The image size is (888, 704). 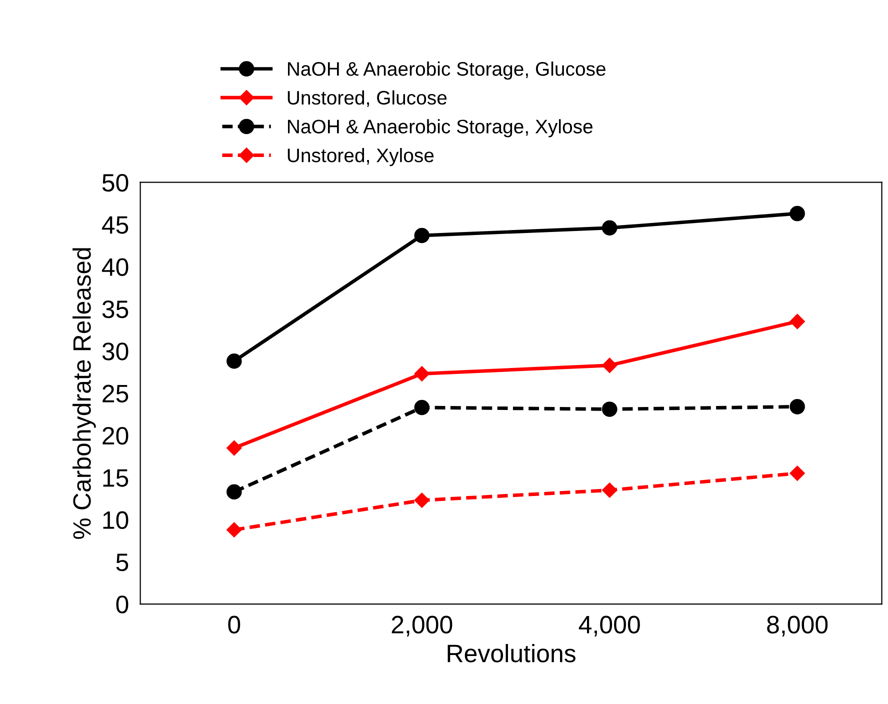 I want to click on legend-label: NaOH & Anaerobic Storage, Glucose, so click(x=447, y=71).